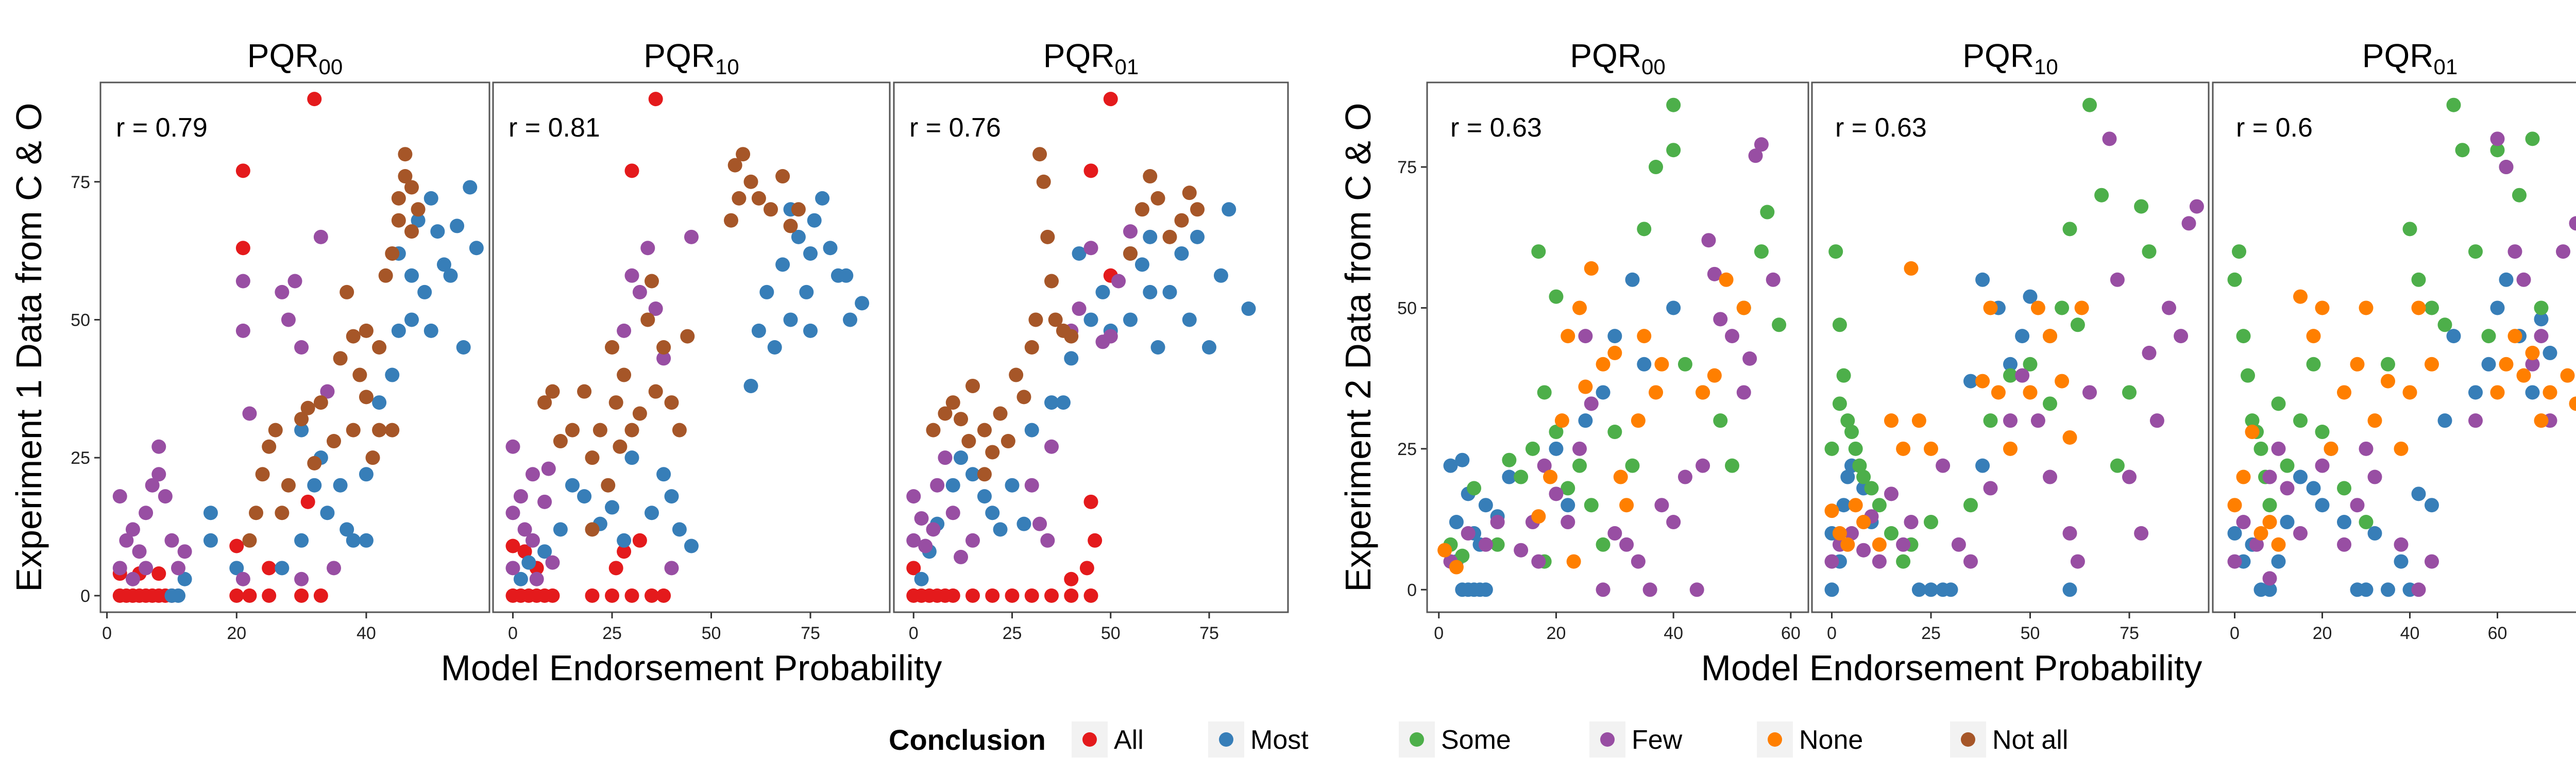 The width and height of the screenshot is (2576, 773). Describe the element at coordinates (1091, 347) in the screenshot. I see `panel-frame` at that location.